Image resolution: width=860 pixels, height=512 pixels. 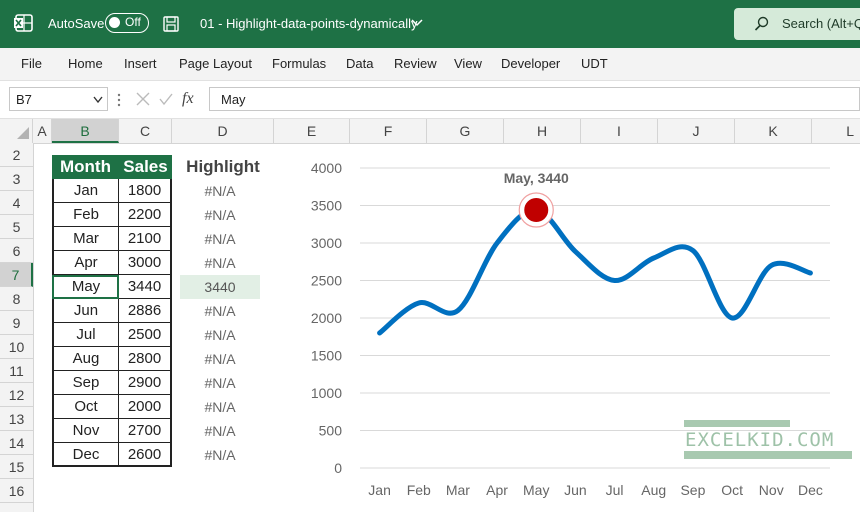 I want to click on column-header-i: I, so click(x=619, y=131).